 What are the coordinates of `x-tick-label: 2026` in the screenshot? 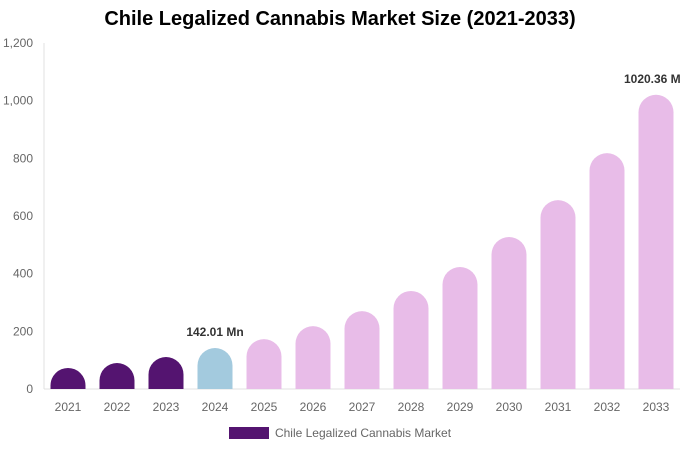 It's located at (313, 407).